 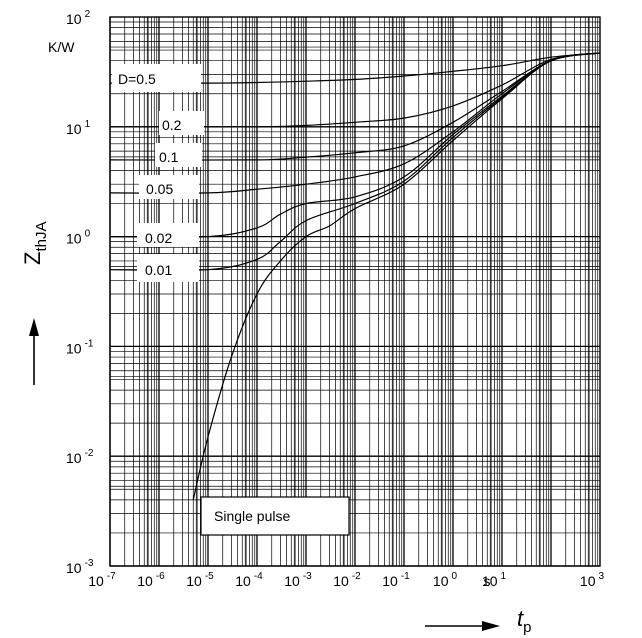 I want to click on x-axis-symbol: t, so click(x=520, y=618).